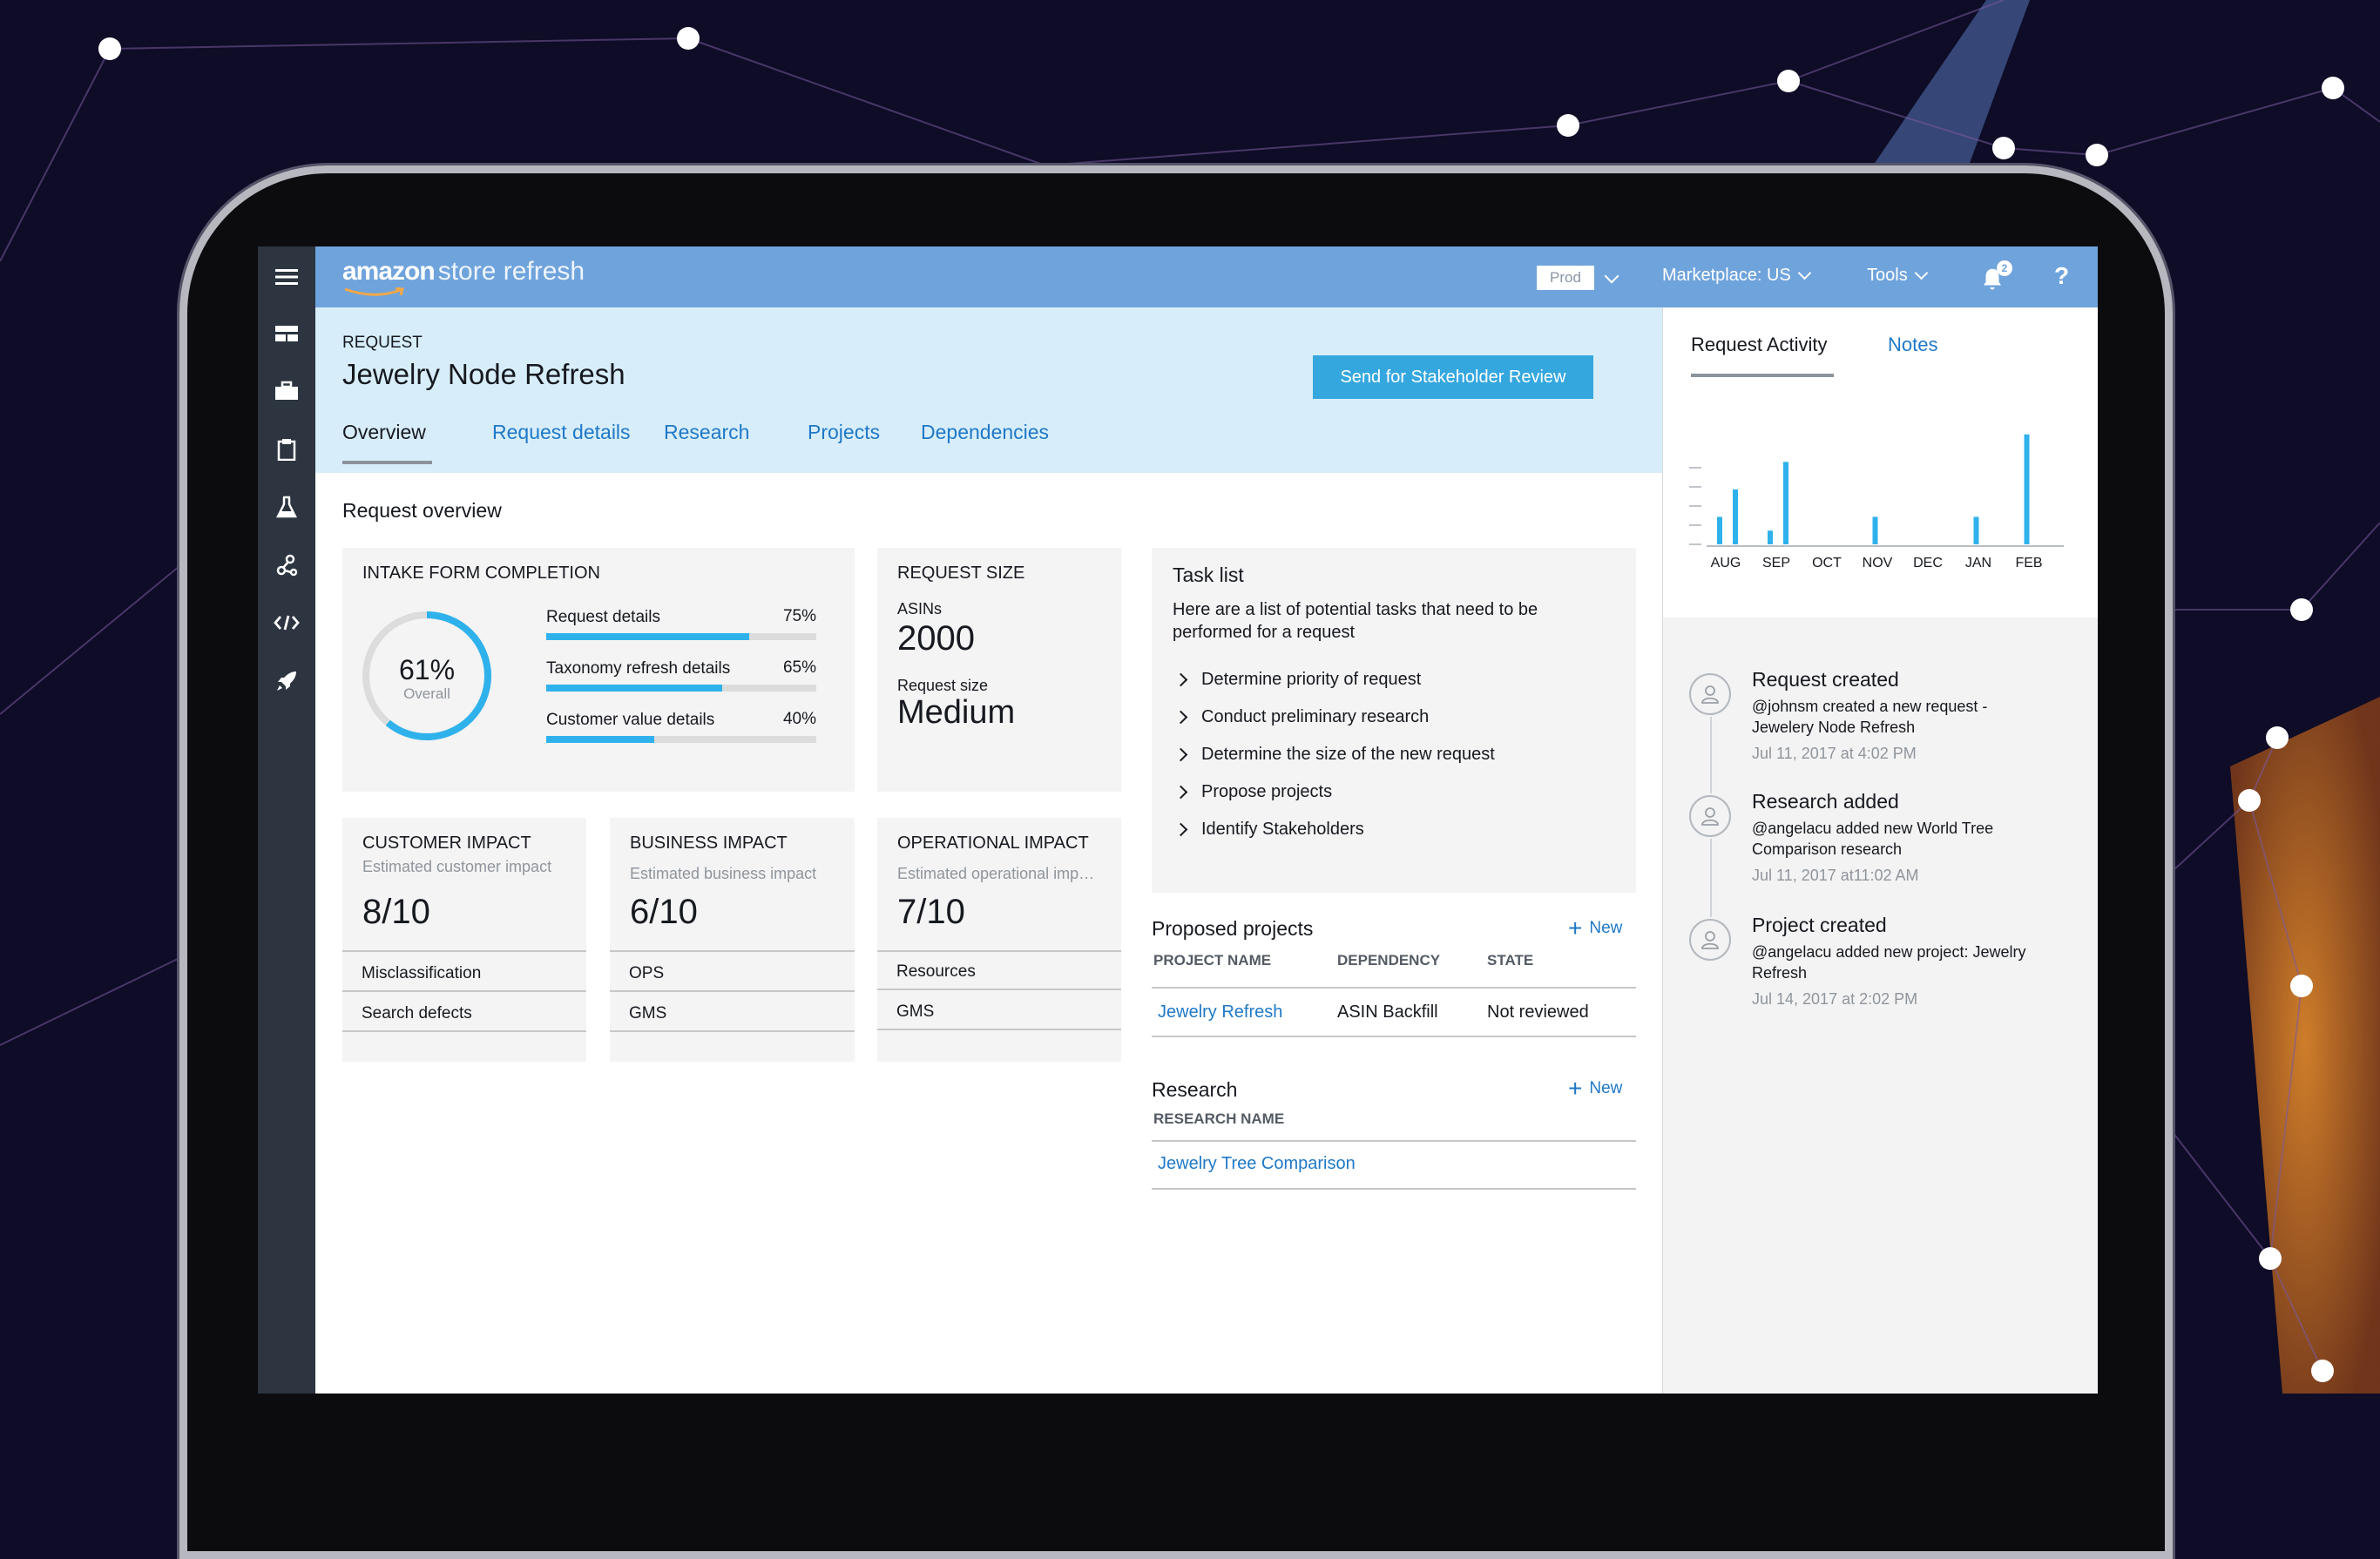 The width and height of the screenshot is (2380, 1559). Describe the element at coordinates (799, 719) in the screenshot. I see `progress-percent: 40%` at that location.